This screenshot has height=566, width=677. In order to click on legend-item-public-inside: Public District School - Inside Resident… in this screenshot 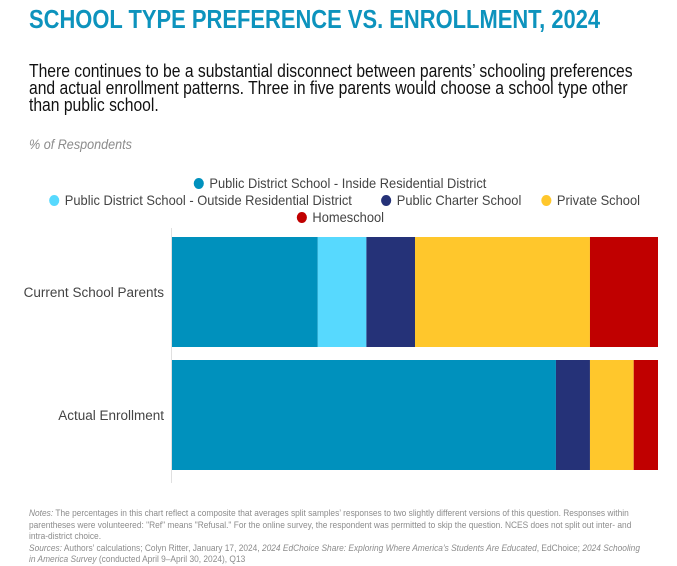, I will do `click(340, 183)`.